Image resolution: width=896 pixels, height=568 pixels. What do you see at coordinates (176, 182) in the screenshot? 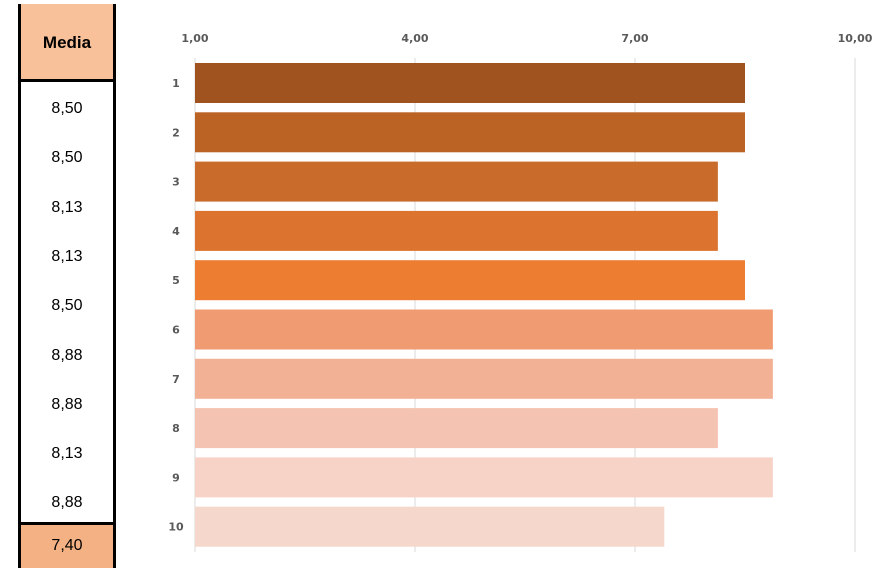
I see `category-label: 3` at bounding box center [176, 182].